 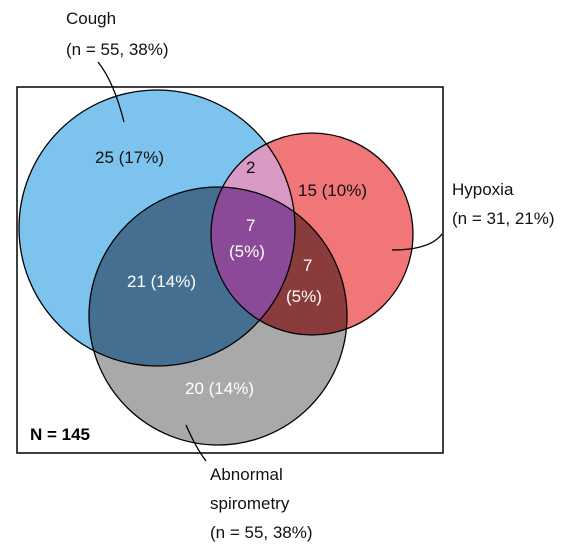 What do you see at coordinates (503, 218) in the screenshot?
I see `hypoxia-stat: (n = 31, 21%)` at bounding box center [503, 218].